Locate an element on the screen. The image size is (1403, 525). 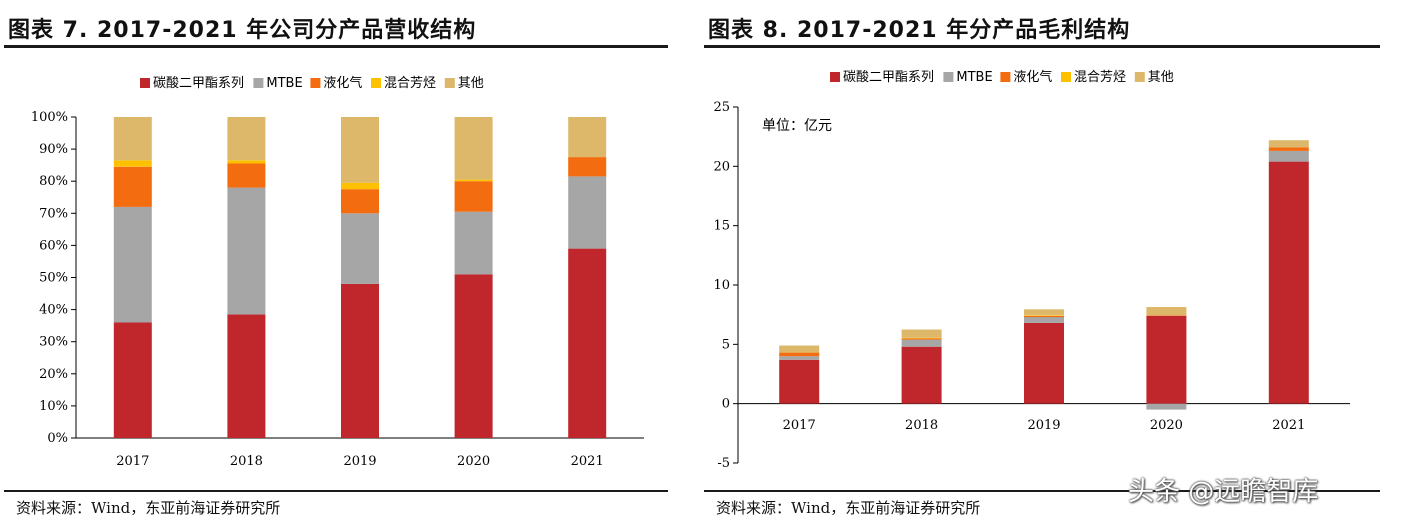
y-tick-label: 90% is located at coordinates (53, 149).